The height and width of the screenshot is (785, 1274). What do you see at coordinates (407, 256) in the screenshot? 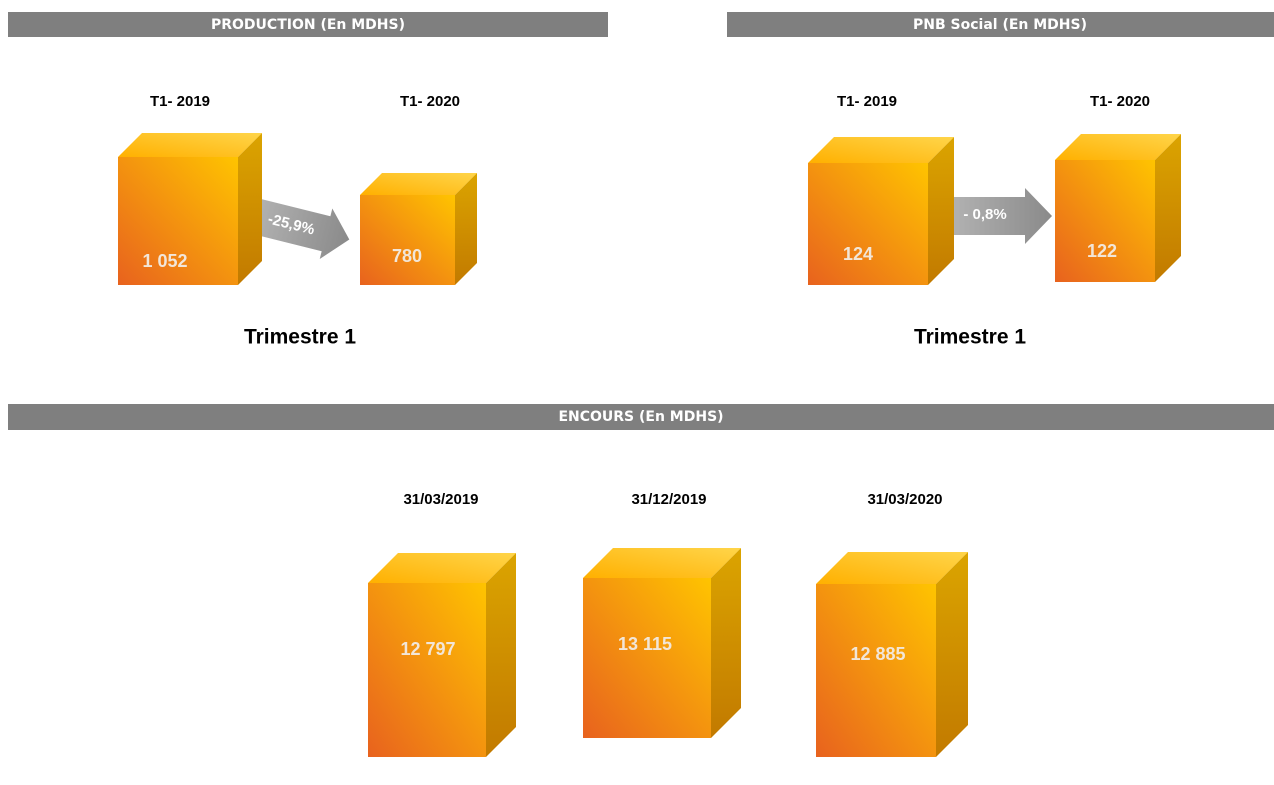
I see `value: 780` at bounding box center [407, 256].